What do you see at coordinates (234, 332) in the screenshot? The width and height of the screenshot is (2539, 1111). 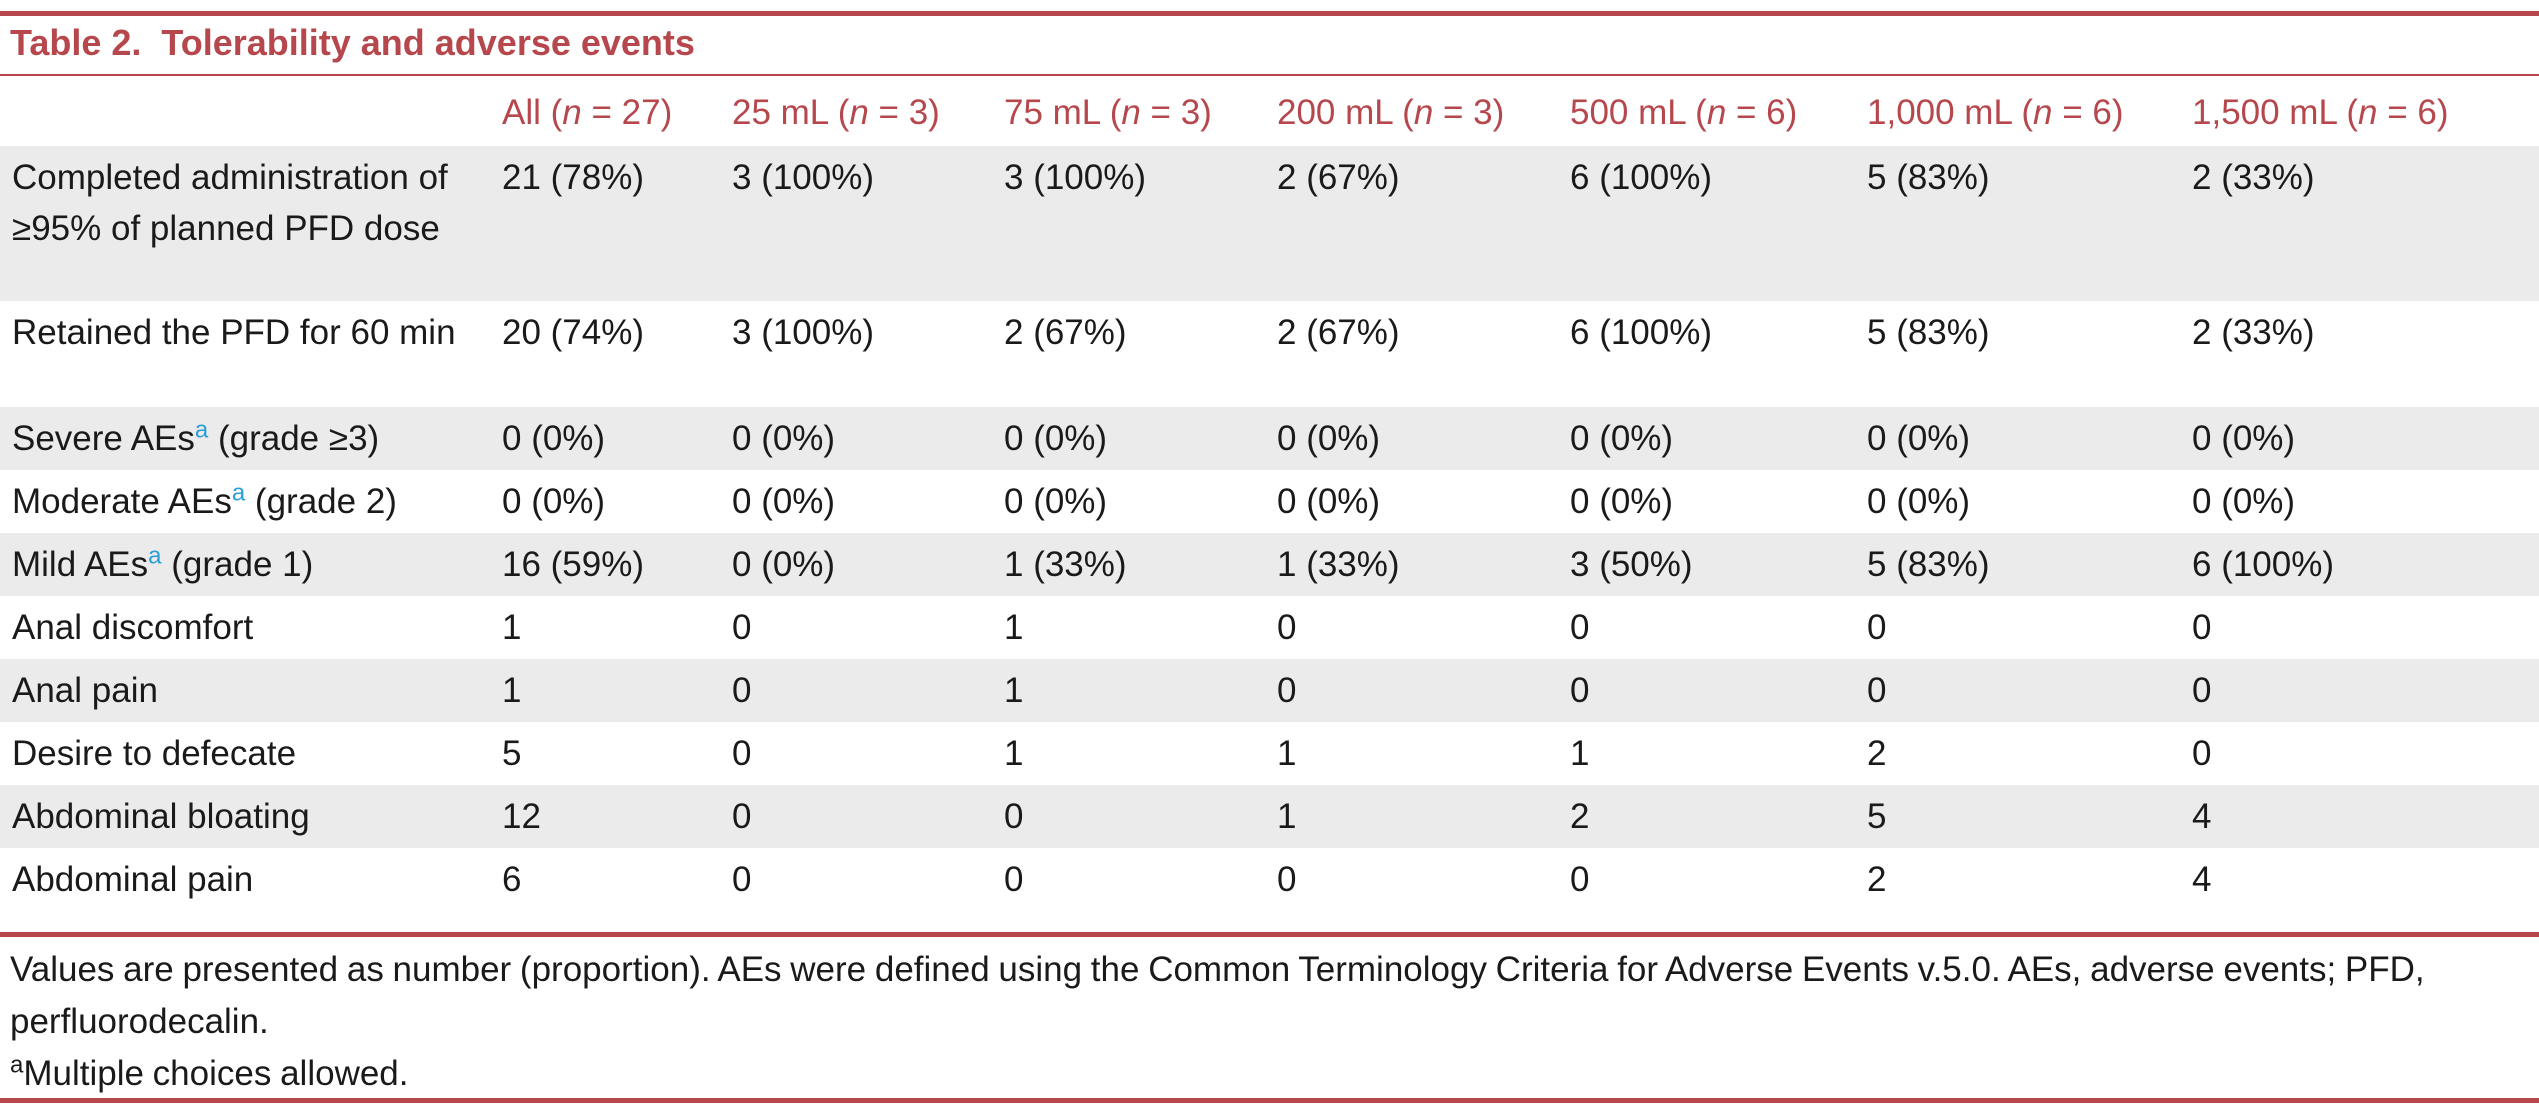 I see `label-text: Retained the PFD for 60 min` at bounding box center [234, 332].